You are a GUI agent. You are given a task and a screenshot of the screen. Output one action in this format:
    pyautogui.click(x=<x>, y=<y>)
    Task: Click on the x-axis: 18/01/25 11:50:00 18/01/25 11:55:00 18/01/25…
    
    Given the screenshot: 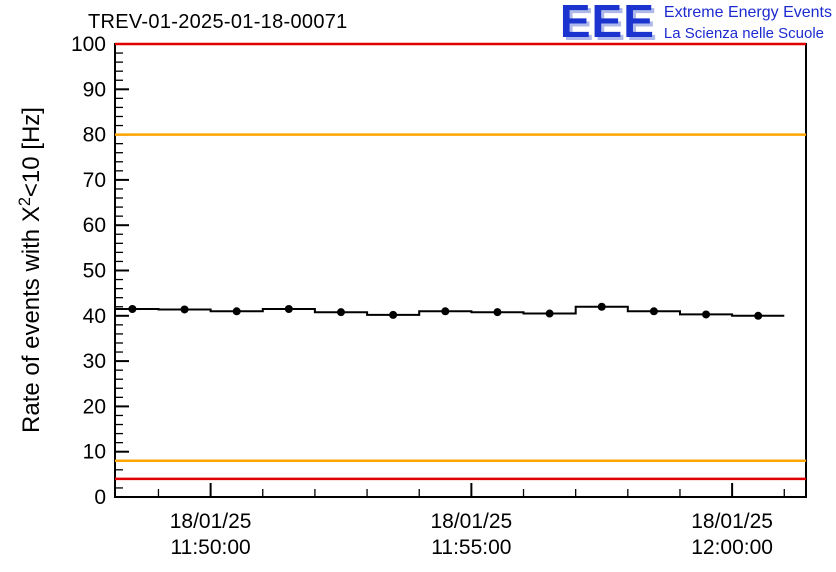 What is the action you would take?
    pyautogui.click(x=471, y=521)
    